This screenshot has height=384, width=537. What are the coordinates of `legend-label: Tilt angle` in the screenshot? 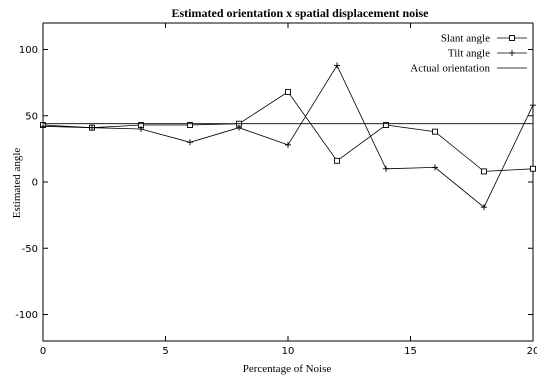 It's located at (469, 54).